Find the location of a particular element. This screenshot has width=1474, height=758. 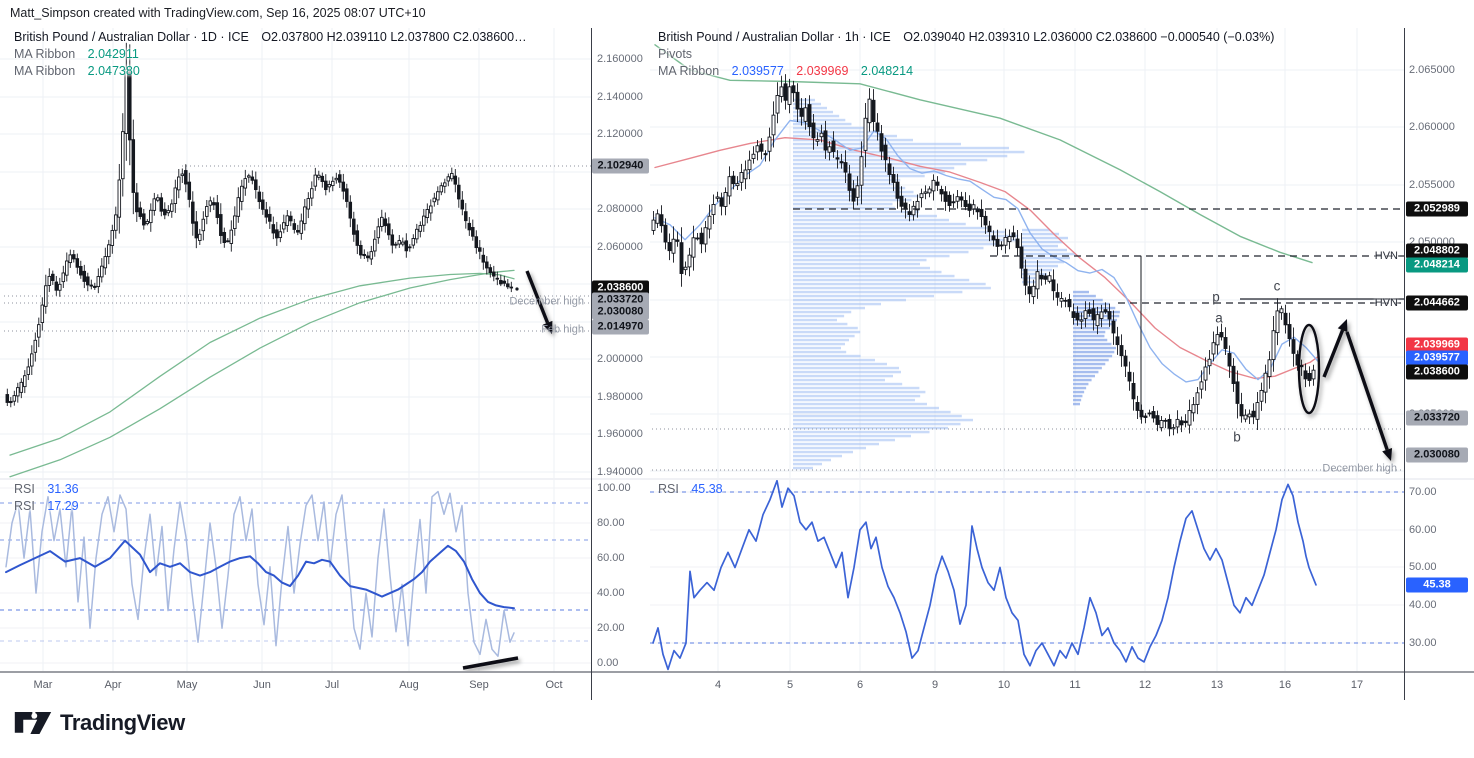

ma-ribbon-value: 2.042911 is located at coordinates (113, 54).